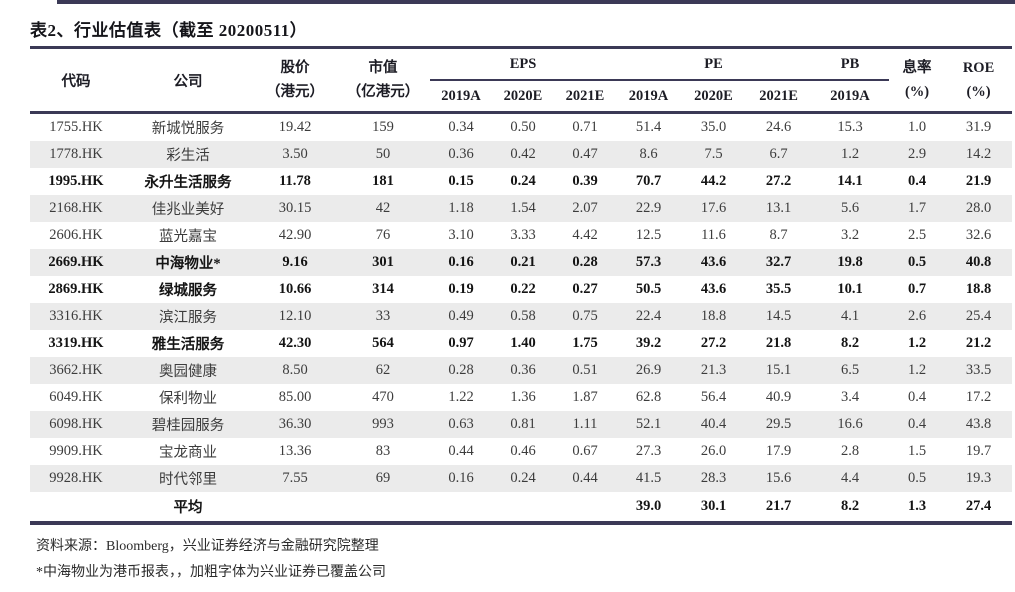 The height and width of the screenshot is (592, 1015). What do you see at coordinates (778, 95) in the screenshot?
I see `col-subheader-pe-2021e: 2021E` at bounding box center [778, 95].